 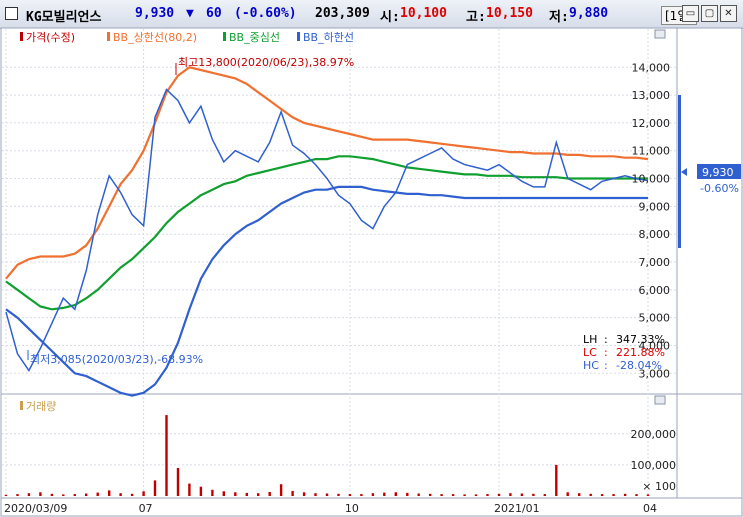 I want to click on y-tick-label: 4,000, so click(x=655, y=345).